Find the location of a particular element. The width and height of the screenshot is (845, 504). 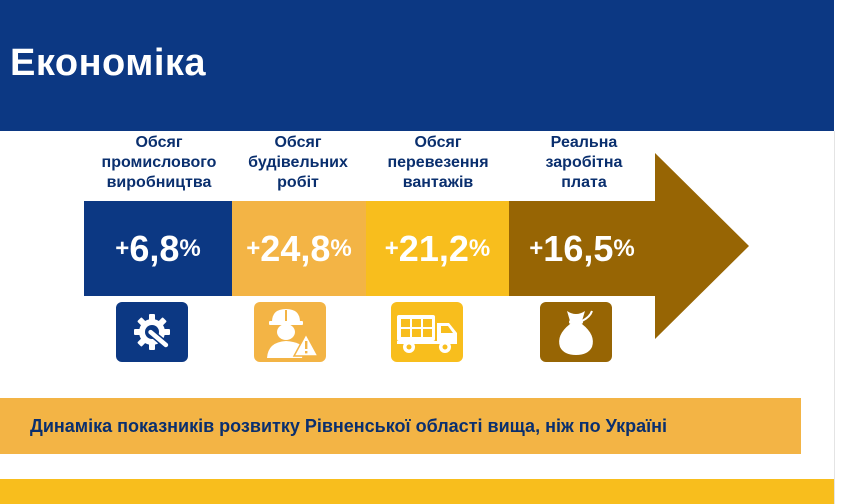

construction-worker-icon is located at coordinates (290, 332).